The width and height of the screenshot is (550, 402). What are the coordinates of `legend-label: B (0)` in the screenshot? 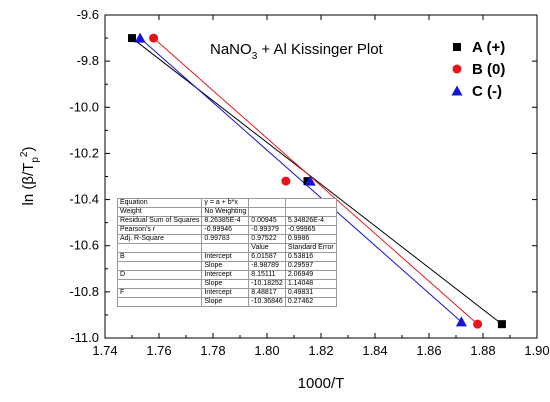 It's located at (488, 69).